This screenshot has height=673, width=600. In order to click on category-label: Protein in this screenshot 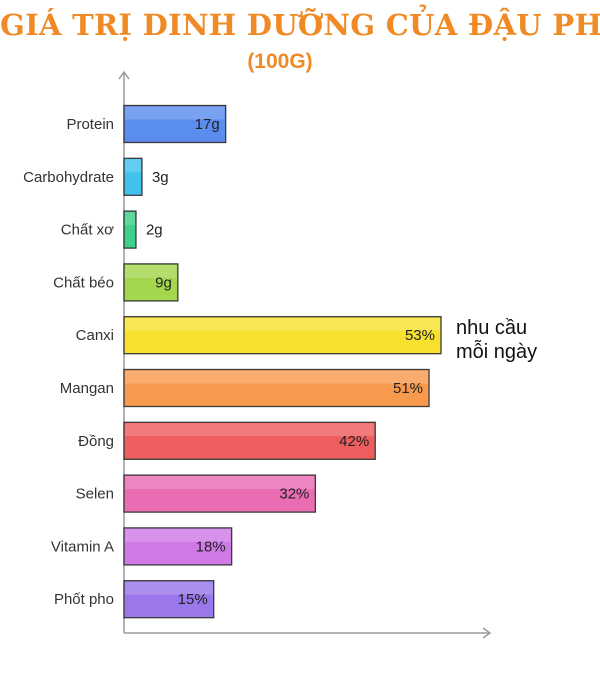, I will do `click(90, 124)`.